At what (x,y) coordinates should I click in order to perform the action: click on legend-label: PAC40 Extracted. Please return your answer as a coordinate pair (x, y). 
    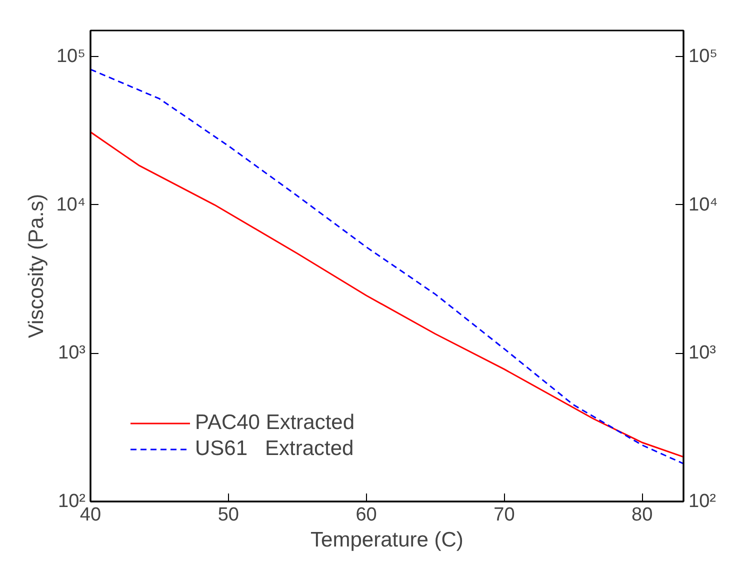
    Looking at the image, I should click on (275, 423).